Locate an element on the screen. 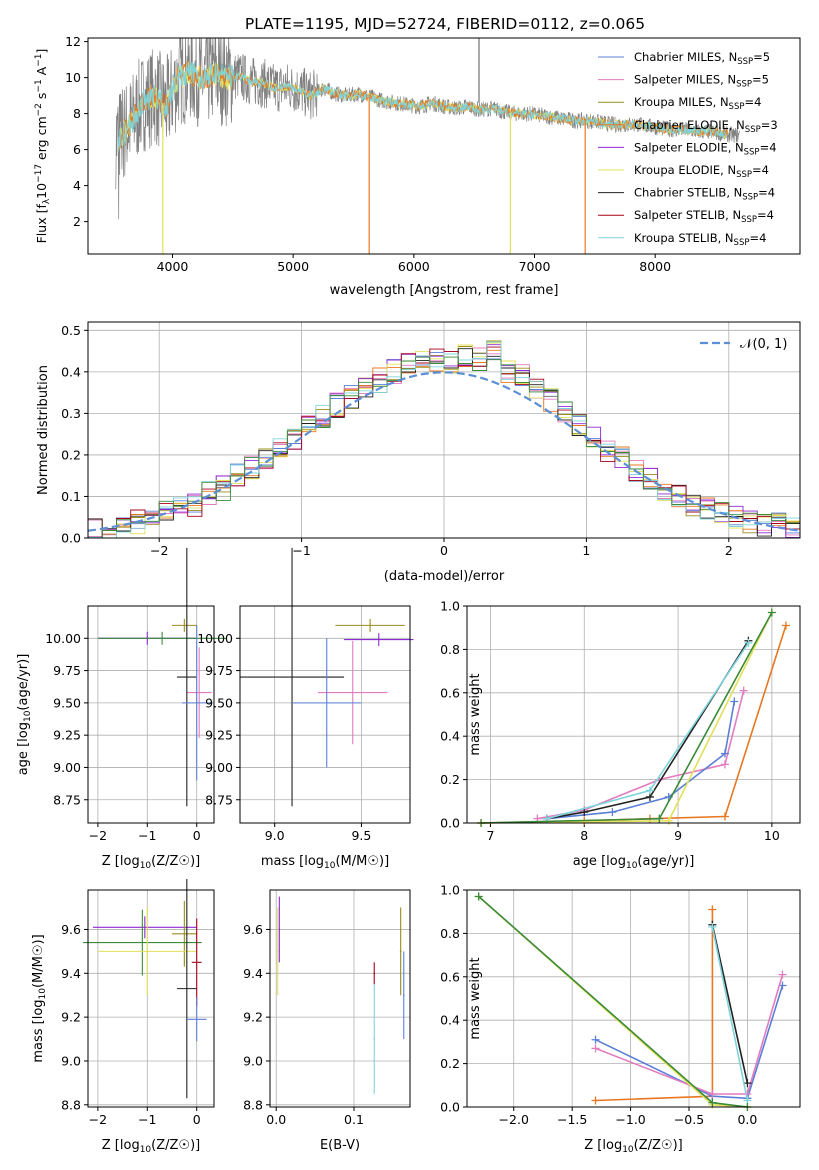  y-tick-label: 8.75 is located at coordinates (219, 799).